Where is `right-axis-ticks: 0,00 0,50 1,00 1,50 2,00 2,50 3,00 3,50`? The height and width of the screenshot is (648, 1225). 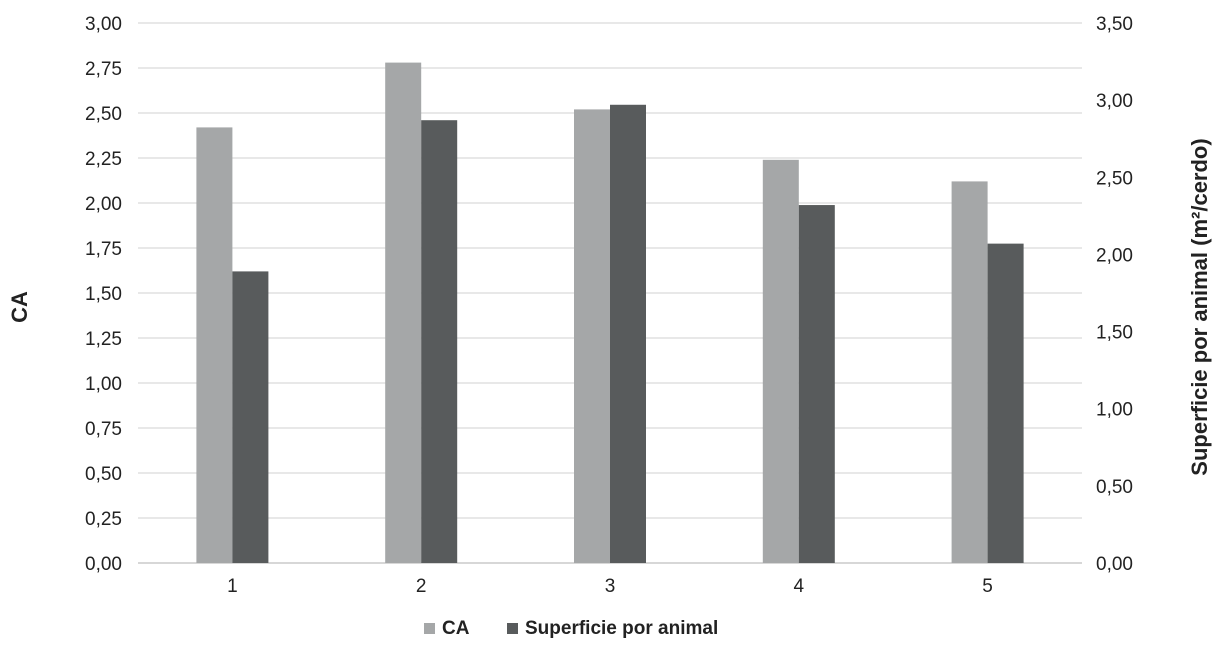
right-axis-ticks: 0,00 0,50 1,00 1,50 2,00 2,50 3,00 3,50 is located at coordinates (1114, 294).